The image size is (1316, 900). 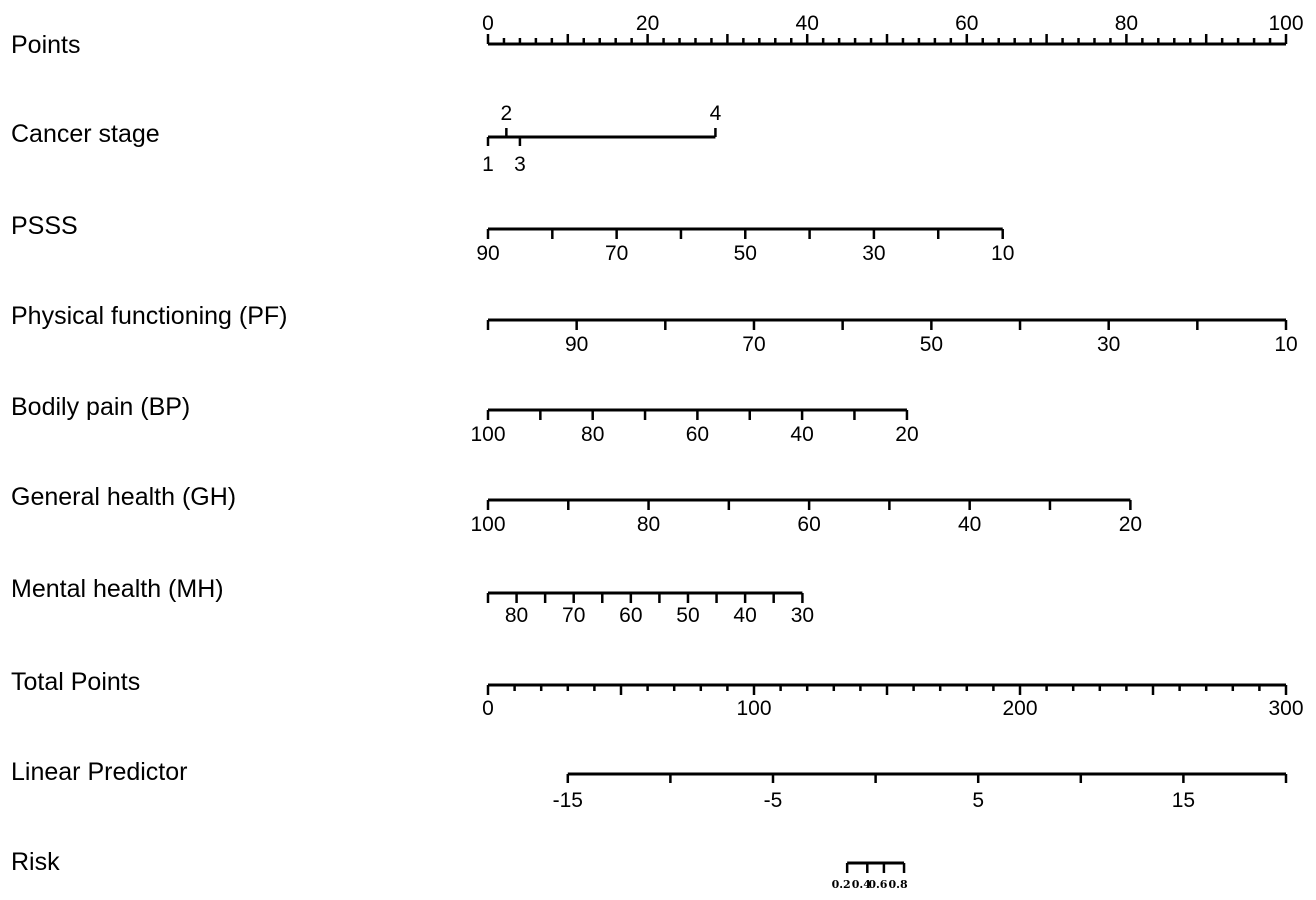 What do you see at coordinates (99, 772) in the screenshot?
I see `row-label-linear-predictor: Linear Predictor` at bounding box center [99, 772].